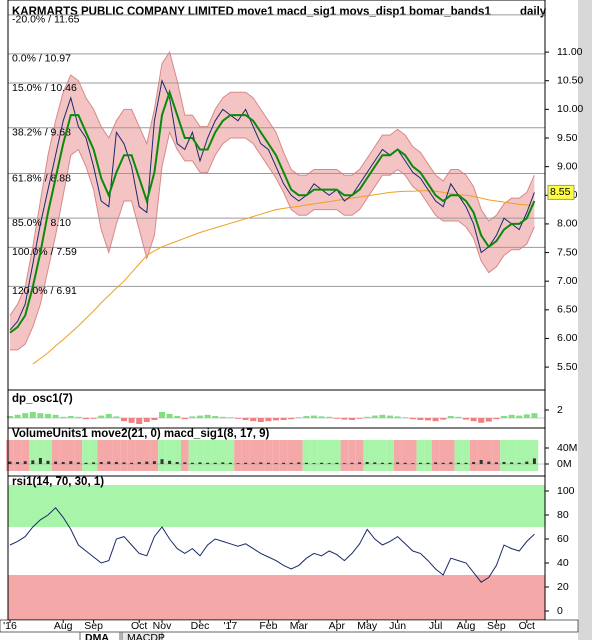 The image size is (592, 640). Describe the element at coordinates (560, 192) in the screenshot. I see `last-price-label: 8.55` at that location.